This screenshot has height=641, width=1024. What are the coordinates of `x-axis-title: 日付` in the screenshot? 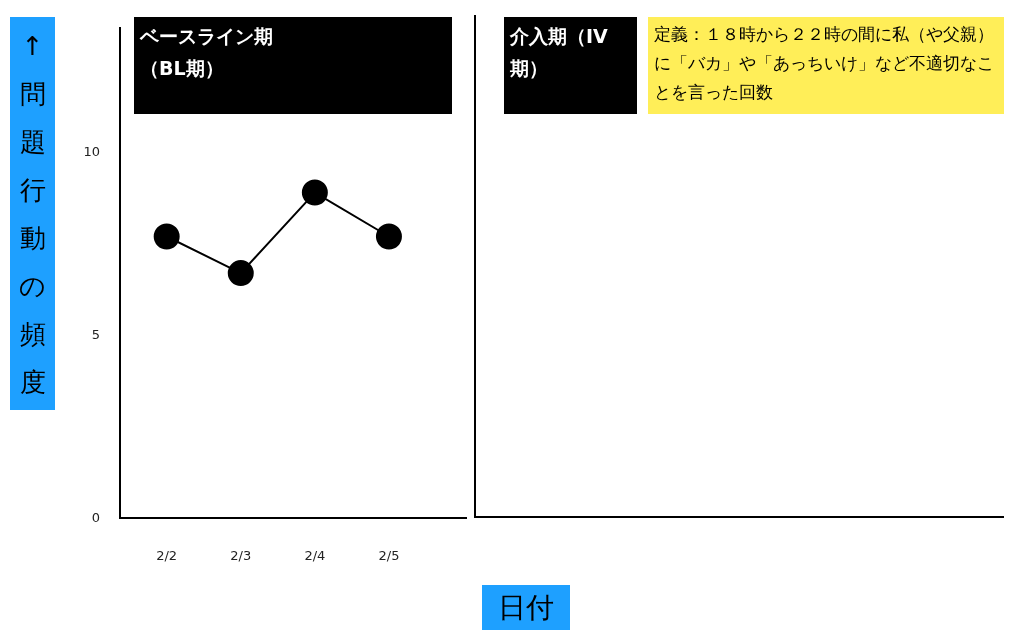 It's located at (526, 607).